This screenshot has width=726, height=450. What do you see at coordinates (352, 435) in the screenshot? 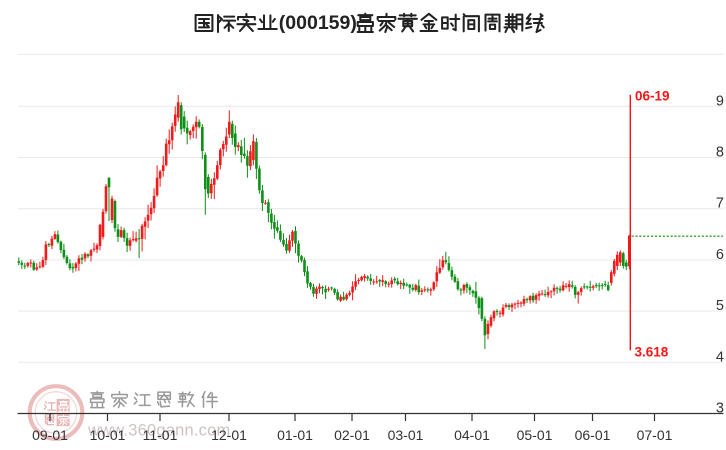
I see `svg-text: 02-01` at bounding box center [352, 435].